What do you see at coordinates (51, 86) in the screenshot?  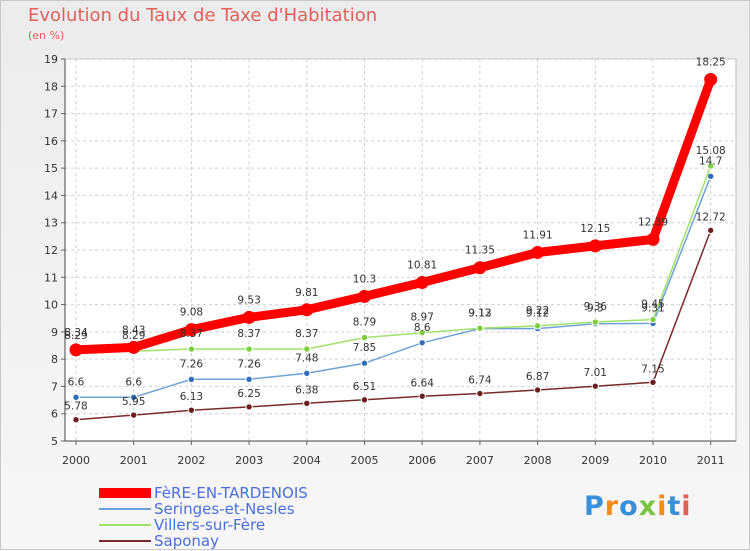 I see `y-tick-label: 18` at bounding box center [51, 86].